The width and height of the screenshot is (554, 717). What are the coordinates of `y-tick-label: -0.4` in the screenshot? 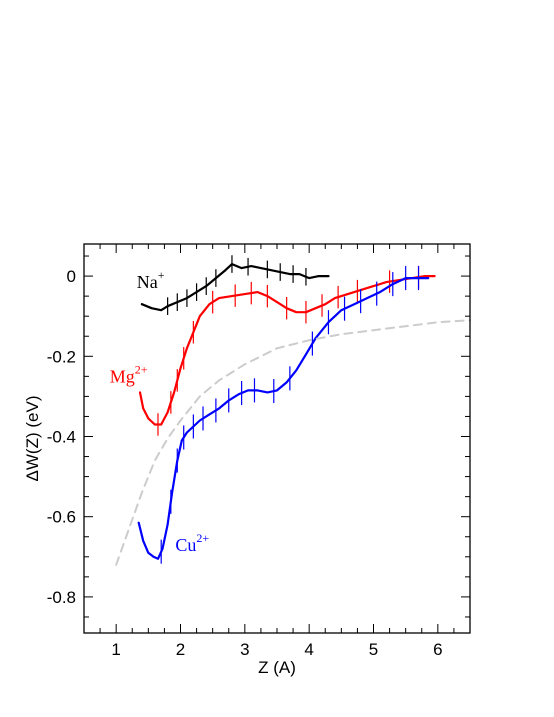 It's located at (61, 436).